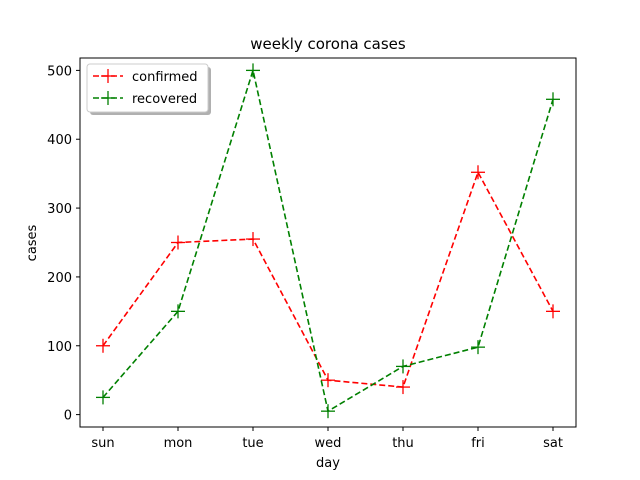 This screenshot has width=640, height=480. What do you see at coordinates (165, 77) in the screenshot?
I see `legend-label: confirmed` at bounding box center [165, 77].